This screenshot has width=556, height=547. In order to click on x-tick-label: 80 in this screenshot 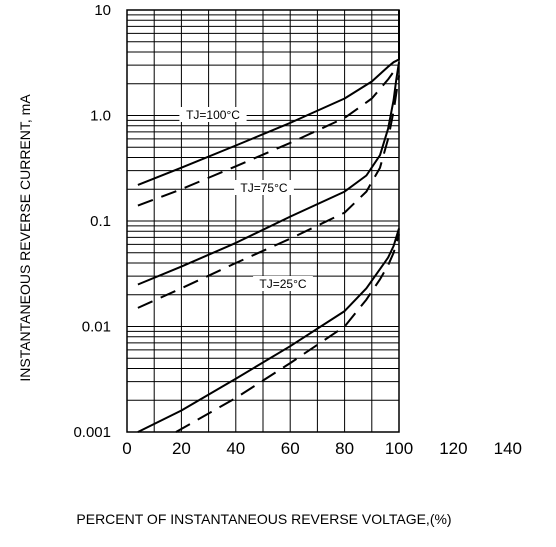, I will do `click(344, 448)`.